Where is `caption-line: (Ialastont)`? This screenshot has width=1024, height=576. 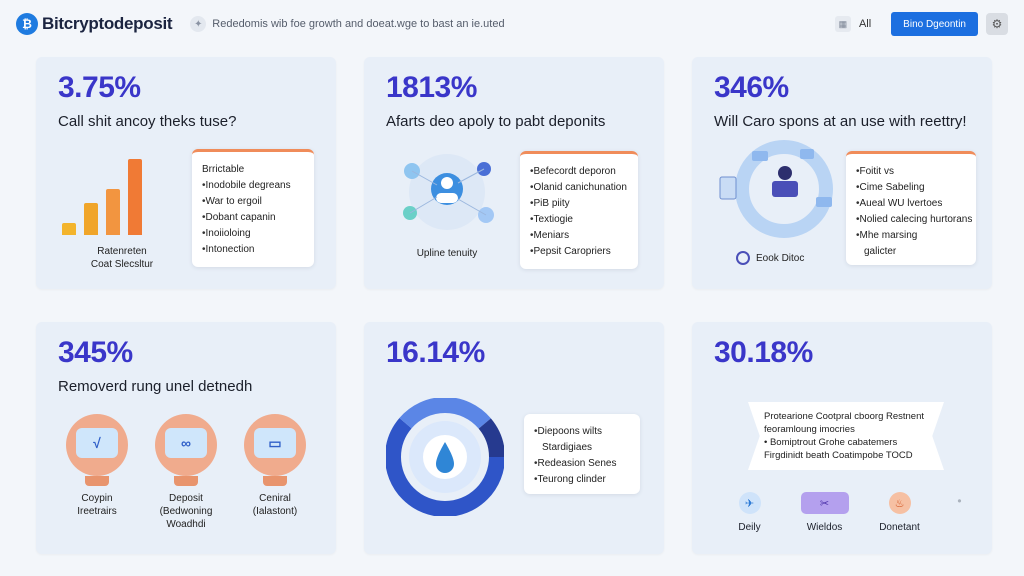
caption-line: (Ialastont) is located at coordinates (275, 511).